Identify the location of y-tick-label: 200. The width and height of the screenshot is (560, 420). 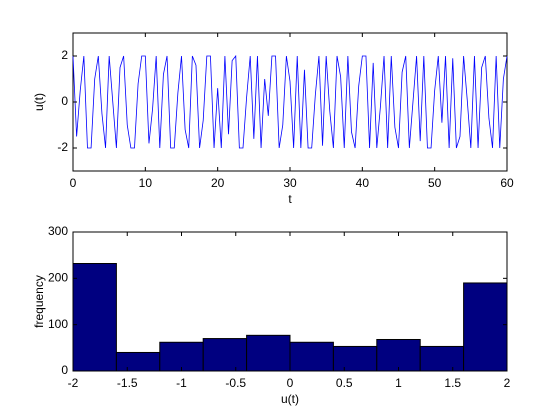
(58, 278).